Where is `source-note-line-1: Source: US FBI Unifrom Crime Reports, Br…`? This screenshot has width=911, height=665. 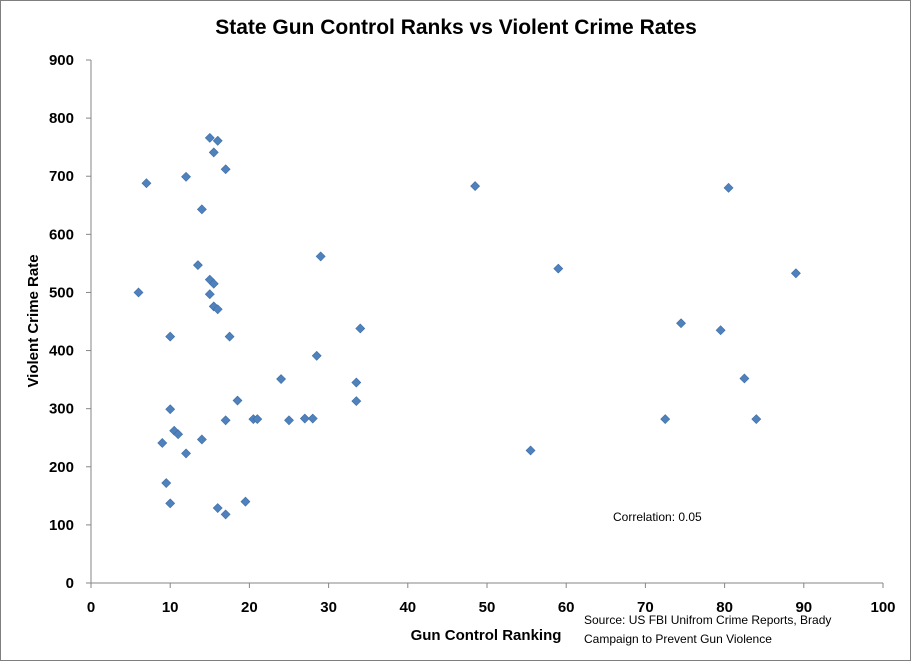 source-note-line-1: Source: US FBI Unifrom Crime Reports, Br… is located at coordinates (707, 620).